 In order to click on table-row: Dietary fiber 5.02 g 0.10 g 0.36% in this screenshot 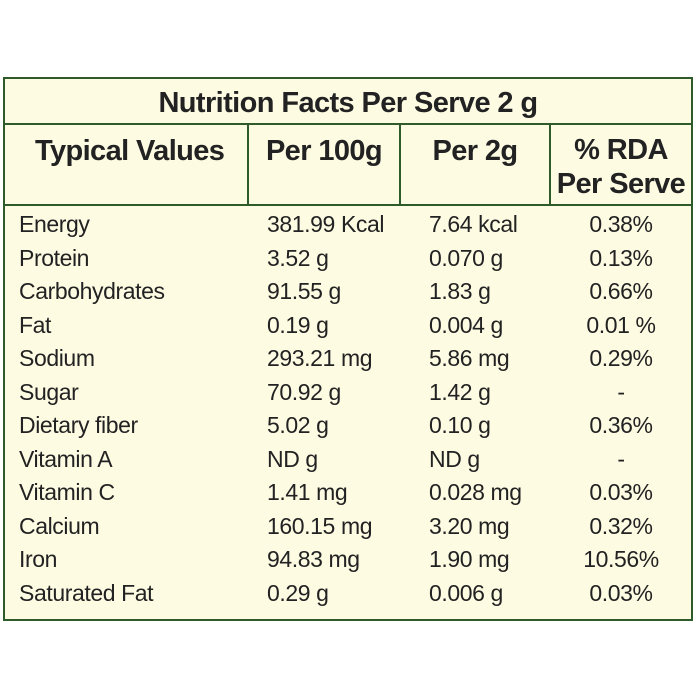, I will do `click(348, 424)`.